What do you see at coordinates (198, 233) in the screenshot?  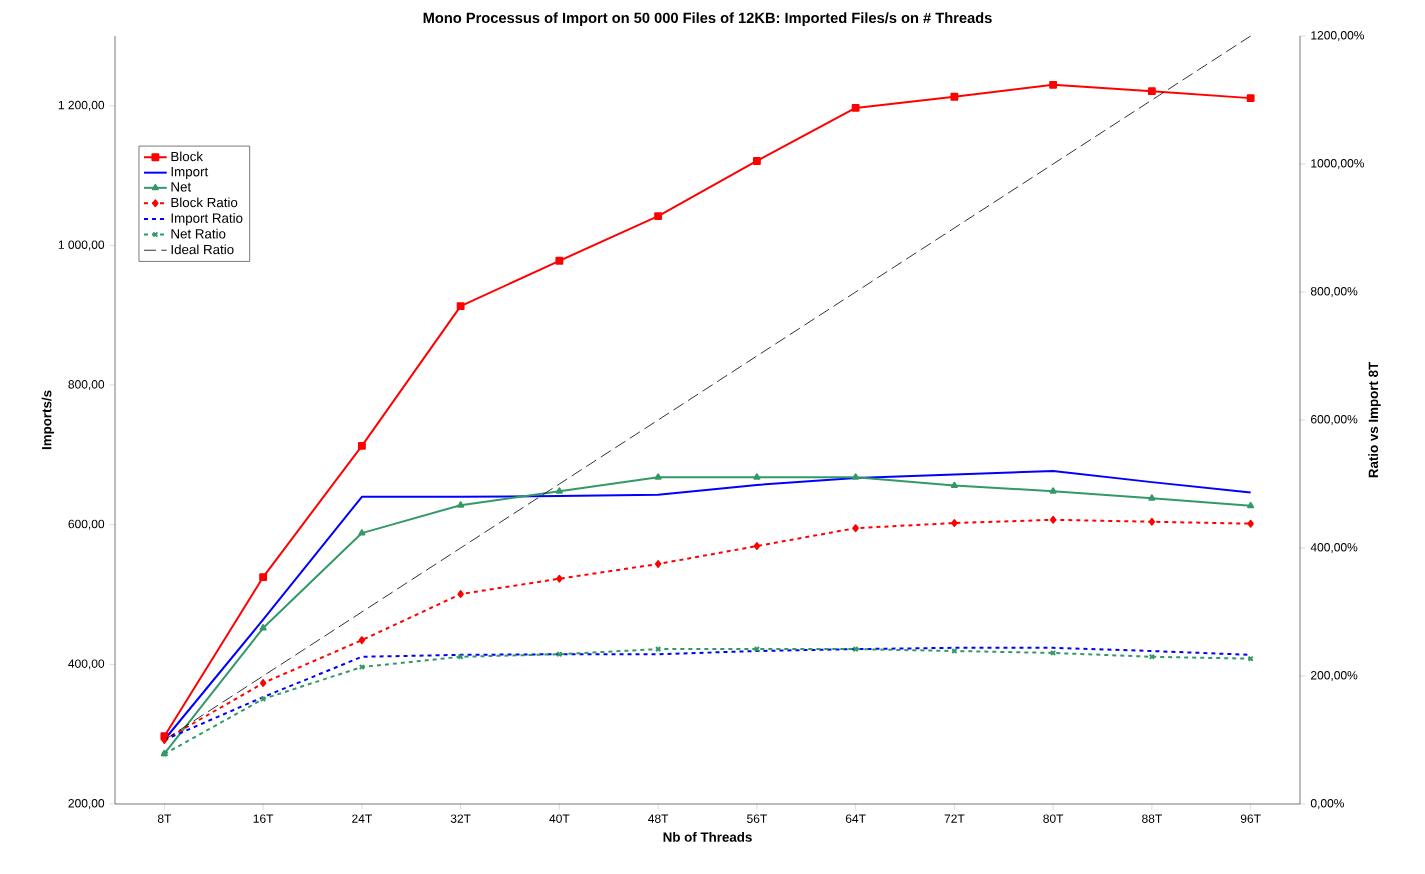 I see `legend-label: Net Ratio` at bounding box center [198, 233].